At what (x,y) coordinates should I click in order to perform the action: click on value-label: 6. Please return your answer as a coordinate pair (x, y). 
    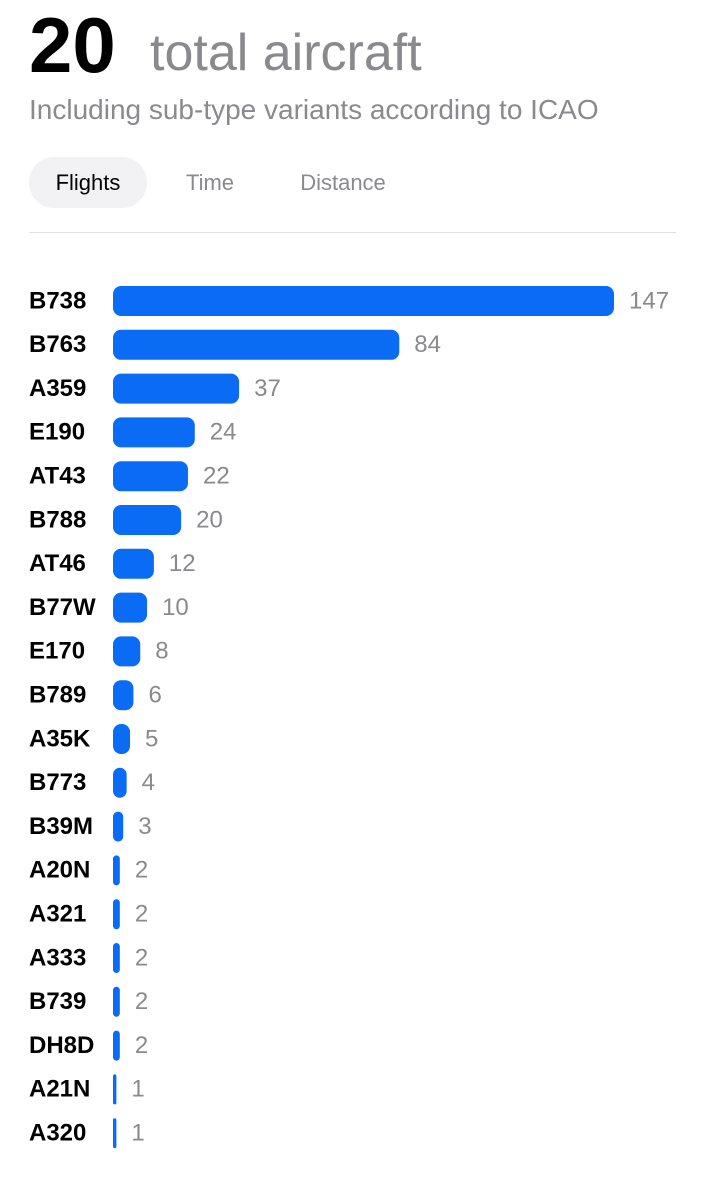
    Looking at the image, I should click on (154, 695).